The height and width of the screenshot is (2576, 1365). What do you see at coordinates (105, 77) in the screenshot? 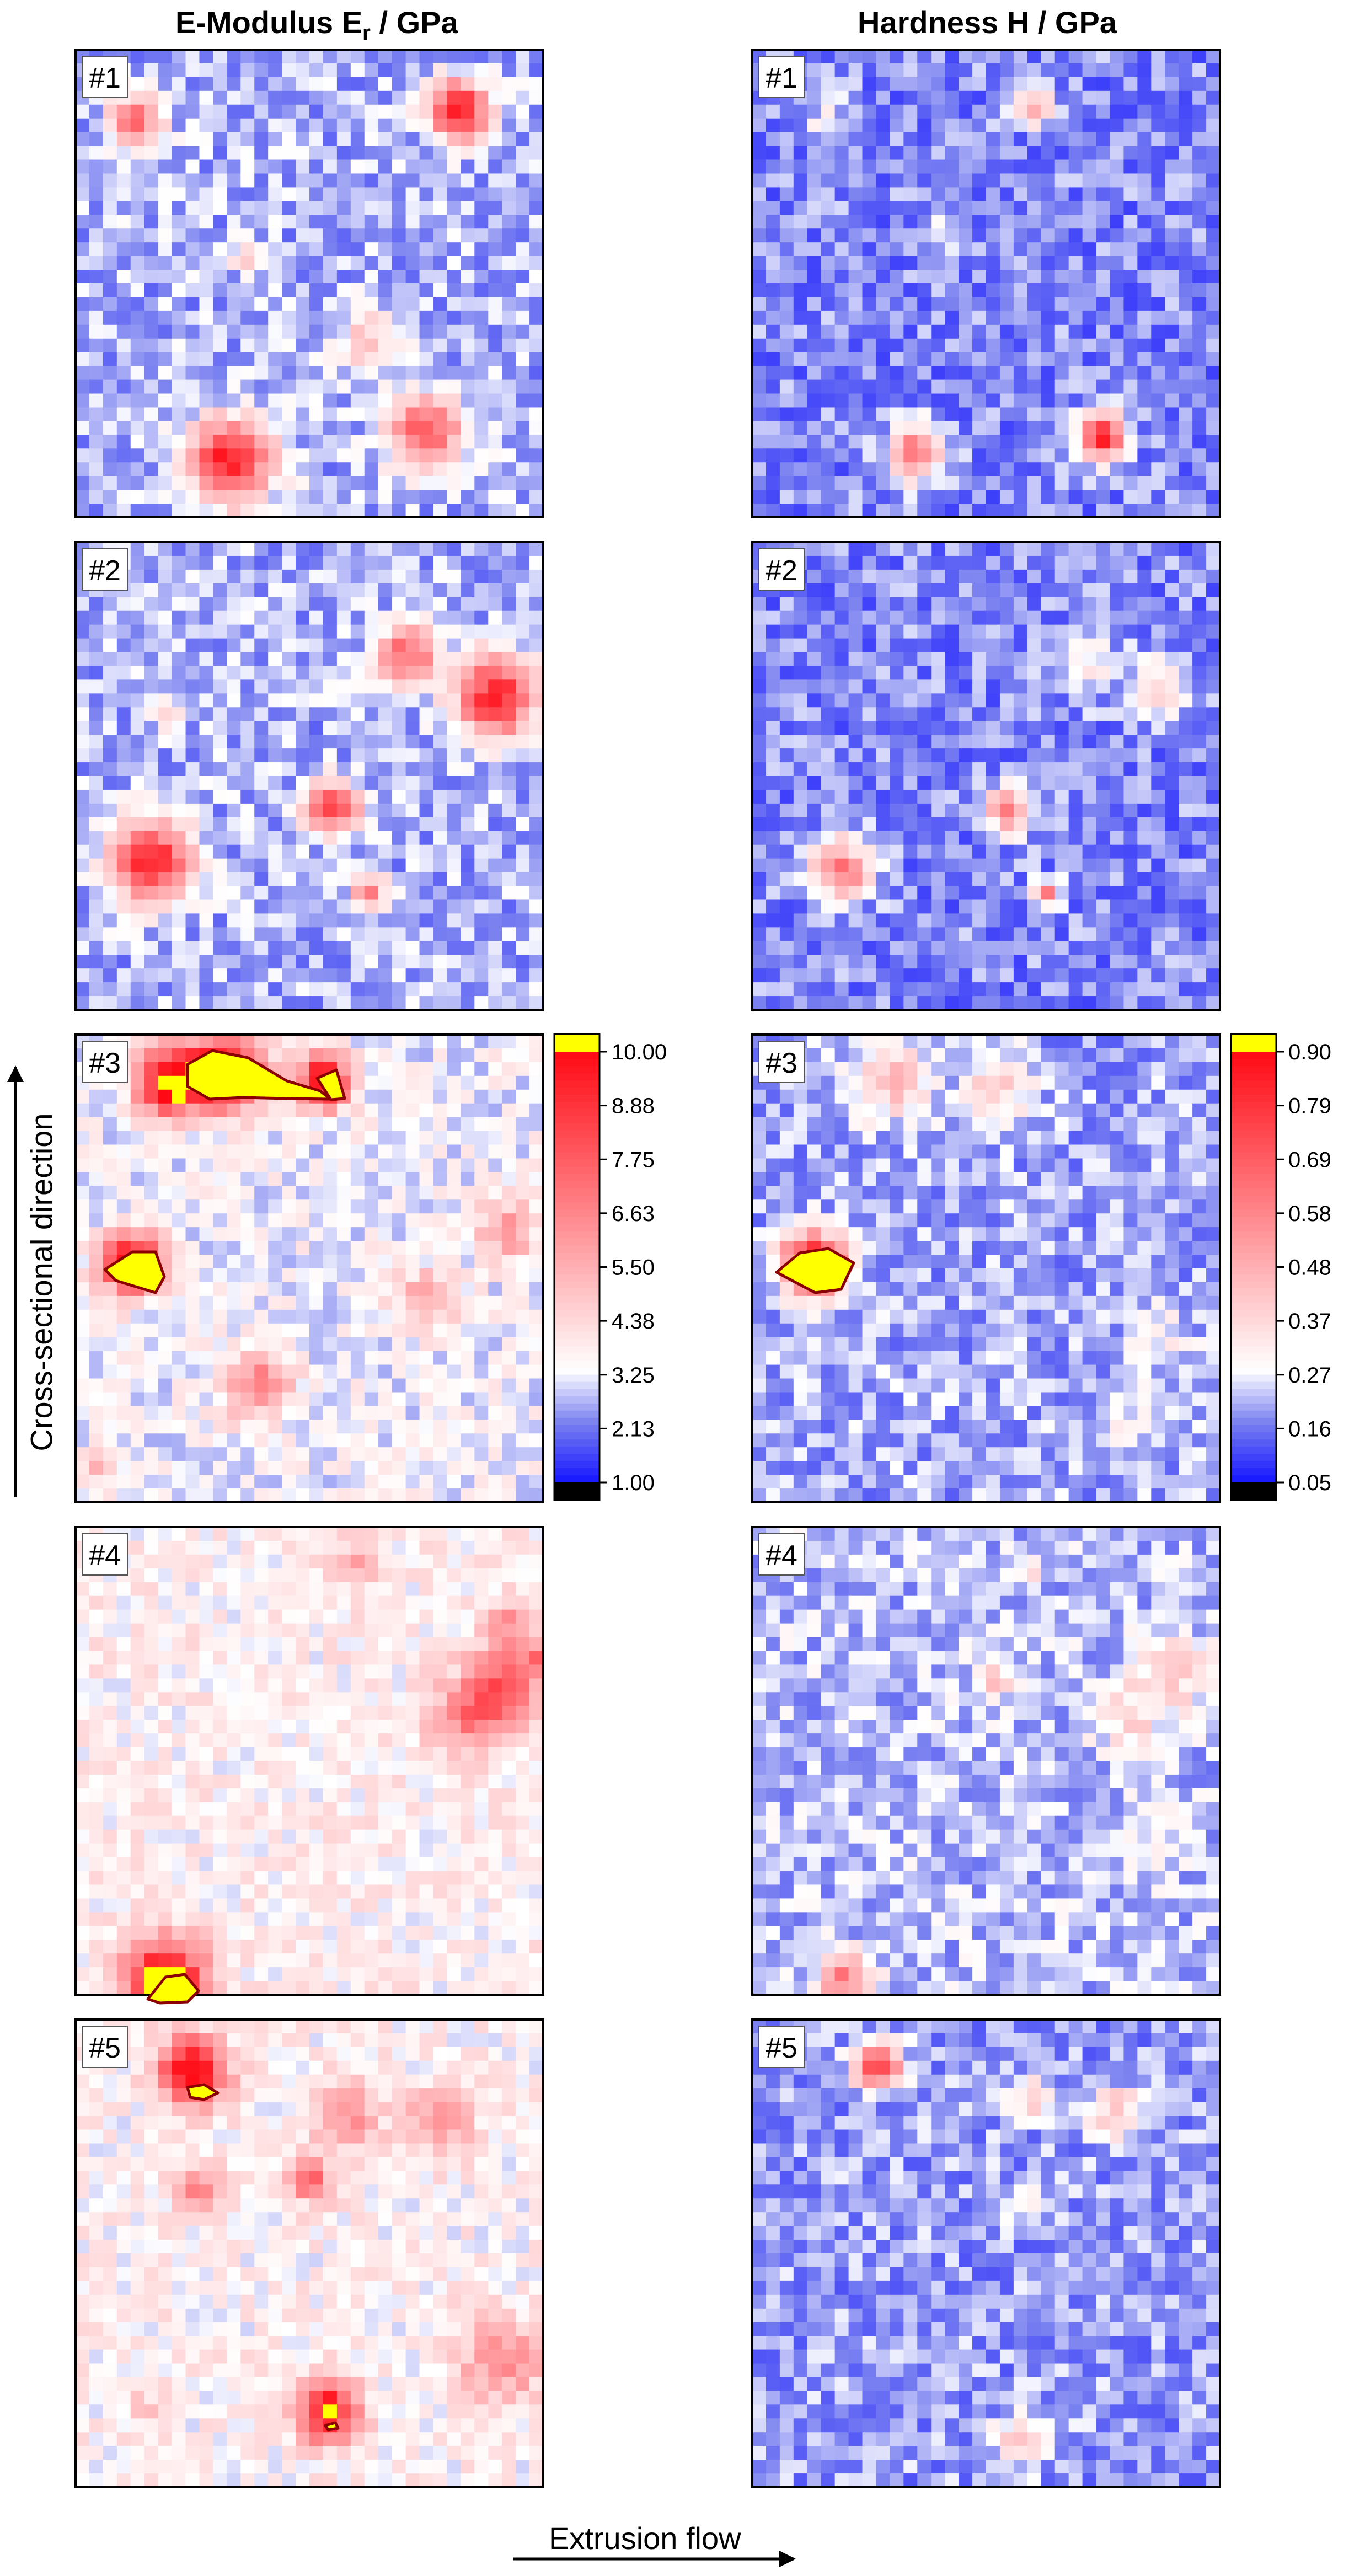
I see `map-label-box` at bounding box center [105, 77].